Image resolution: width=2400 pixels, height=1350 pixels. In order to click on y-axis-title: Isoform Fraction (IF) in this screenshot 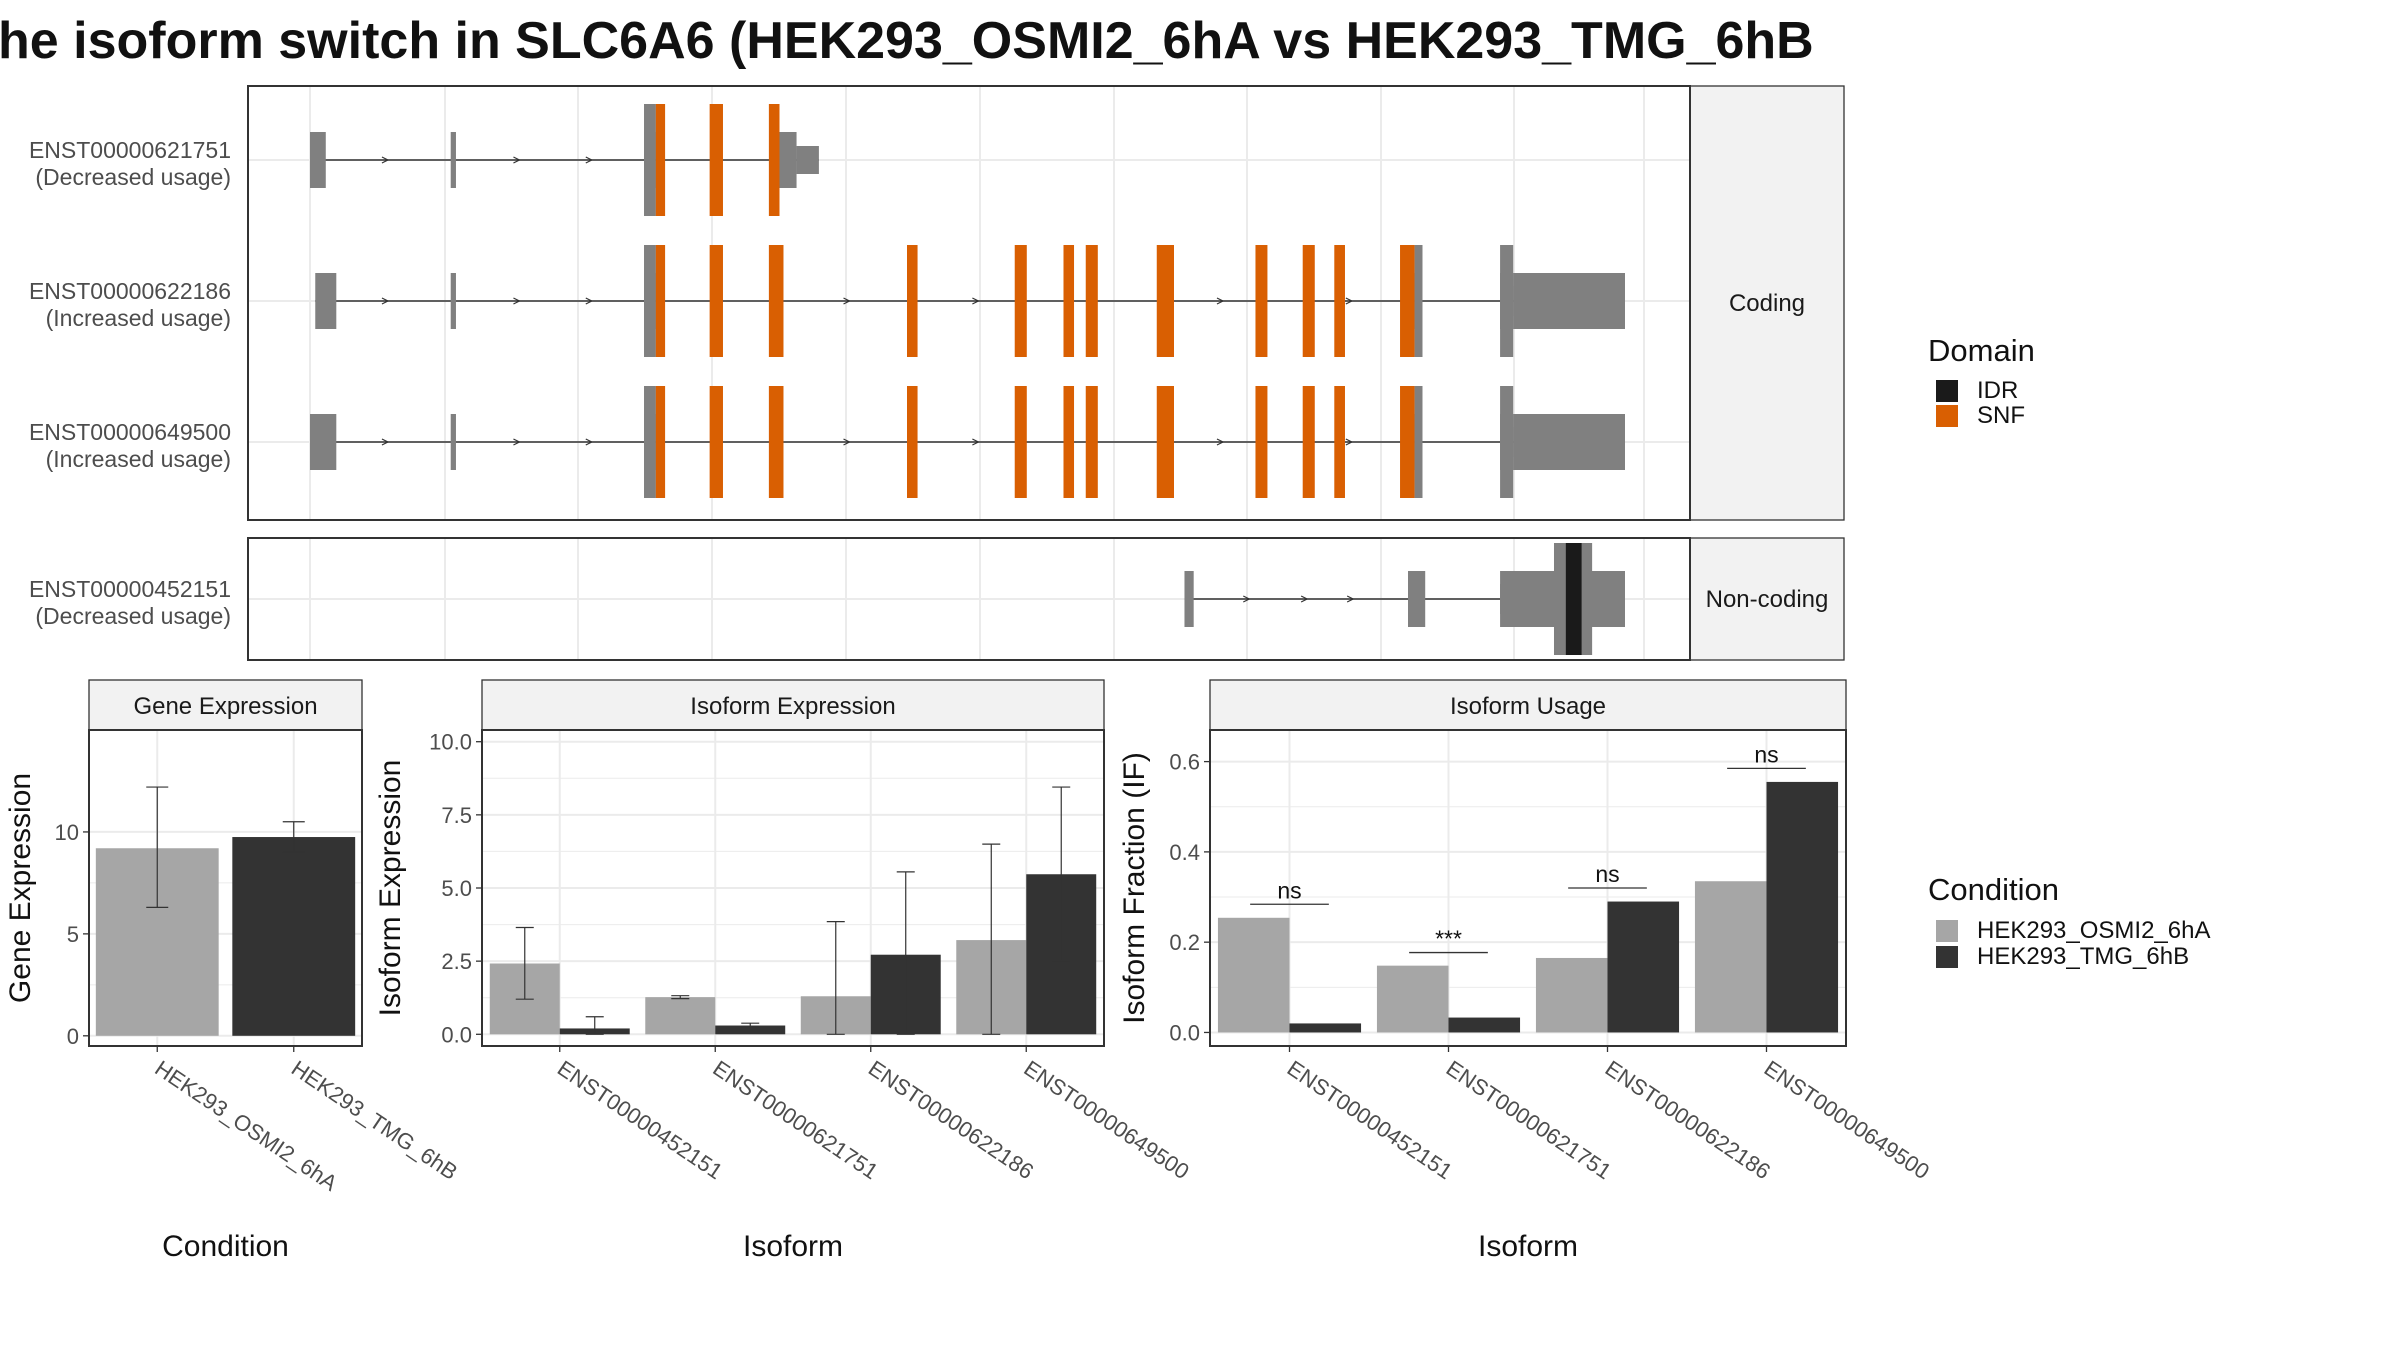, I will do `click(1134, 888)`.